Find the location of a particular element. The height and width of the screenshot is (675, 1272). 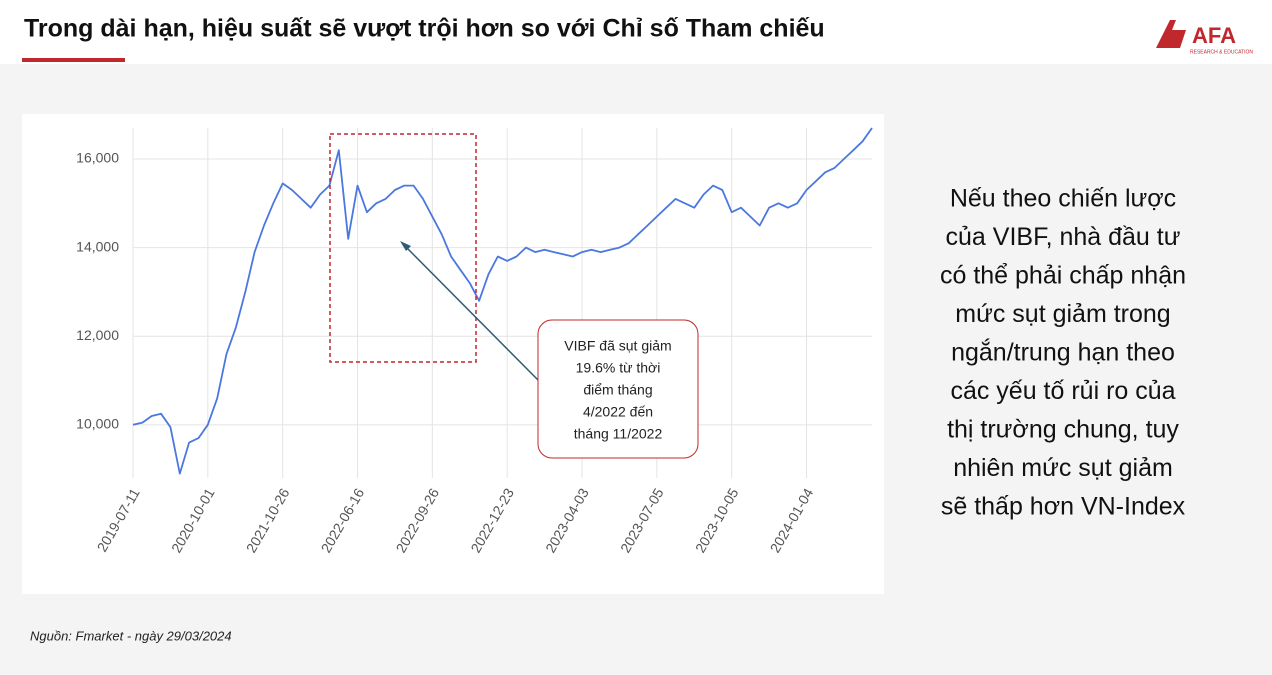

y-tick-label: 16,000 is located at coordinates (97, 158).